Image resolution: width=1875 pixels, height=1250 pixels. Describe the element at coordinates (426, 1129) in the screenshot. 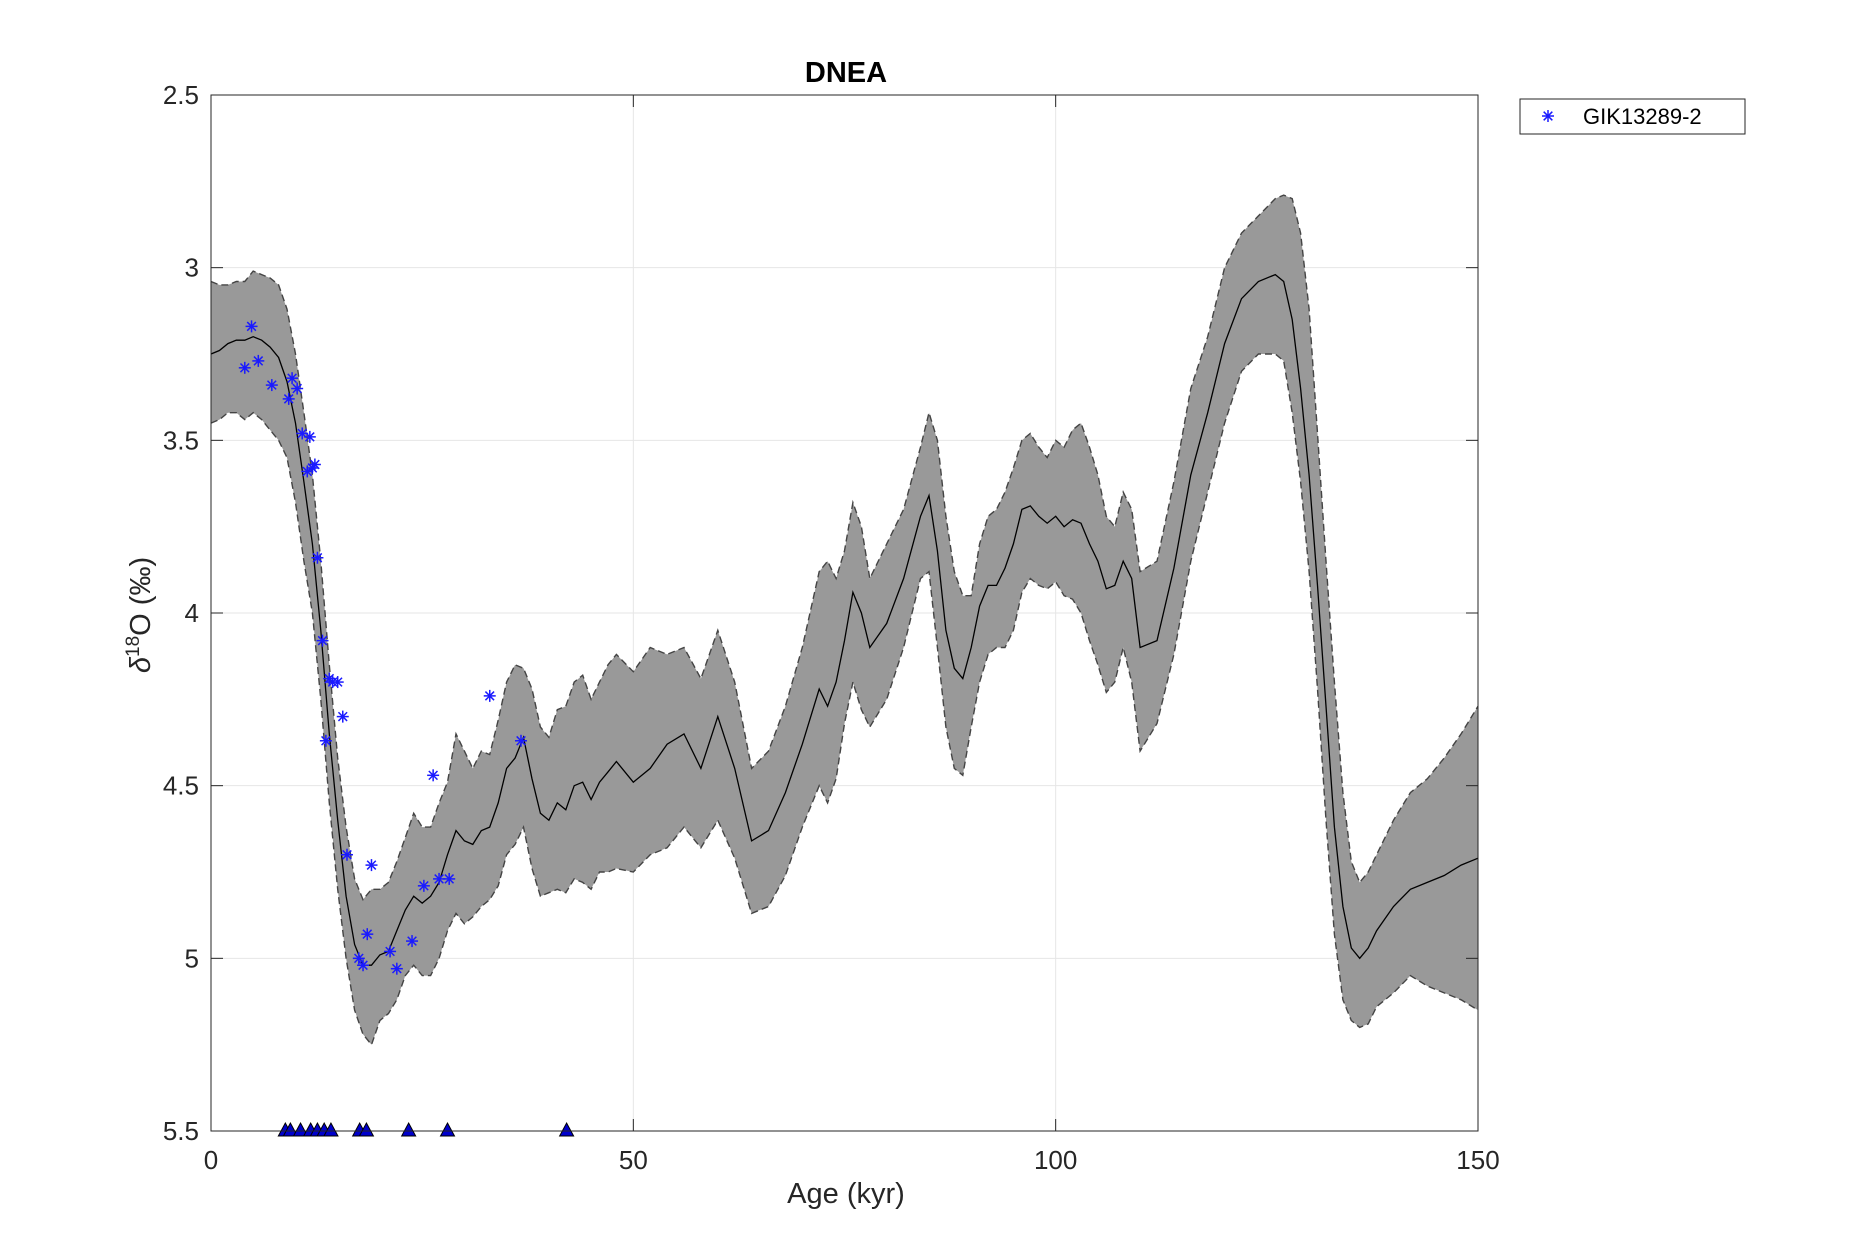

I see `age-markers` at that location.